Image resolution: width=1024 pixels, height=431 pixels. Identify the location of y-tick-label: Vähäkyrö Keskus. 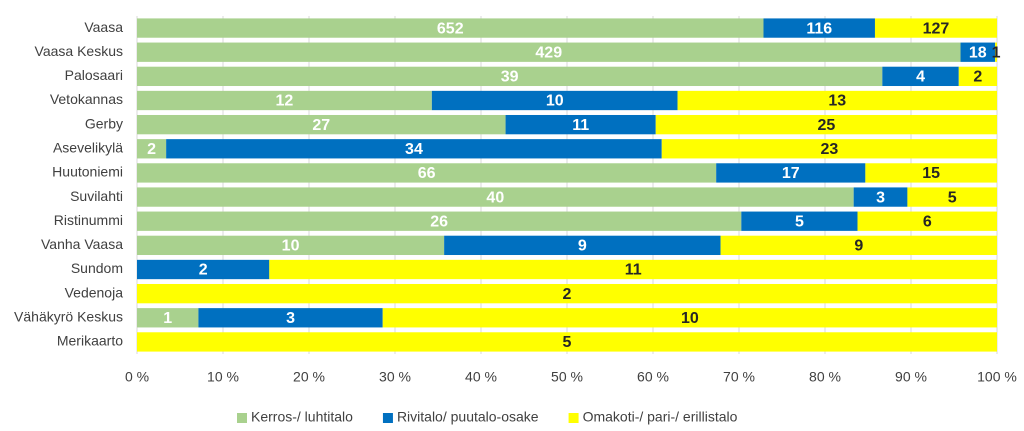
(68, 316).